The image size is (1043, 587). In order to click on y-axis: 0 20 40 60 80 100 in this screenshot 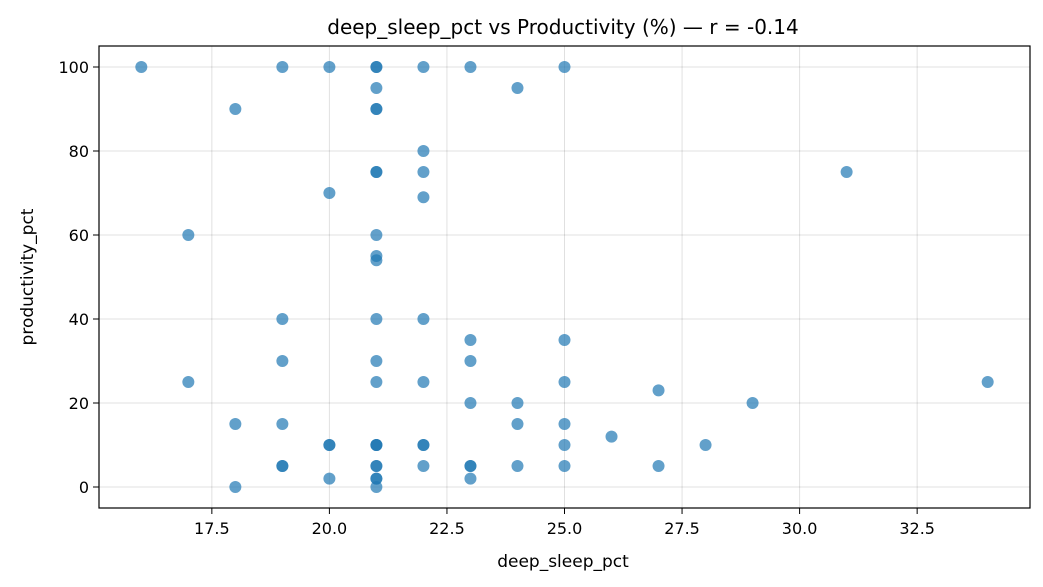, I will do `click(78, 277)`.